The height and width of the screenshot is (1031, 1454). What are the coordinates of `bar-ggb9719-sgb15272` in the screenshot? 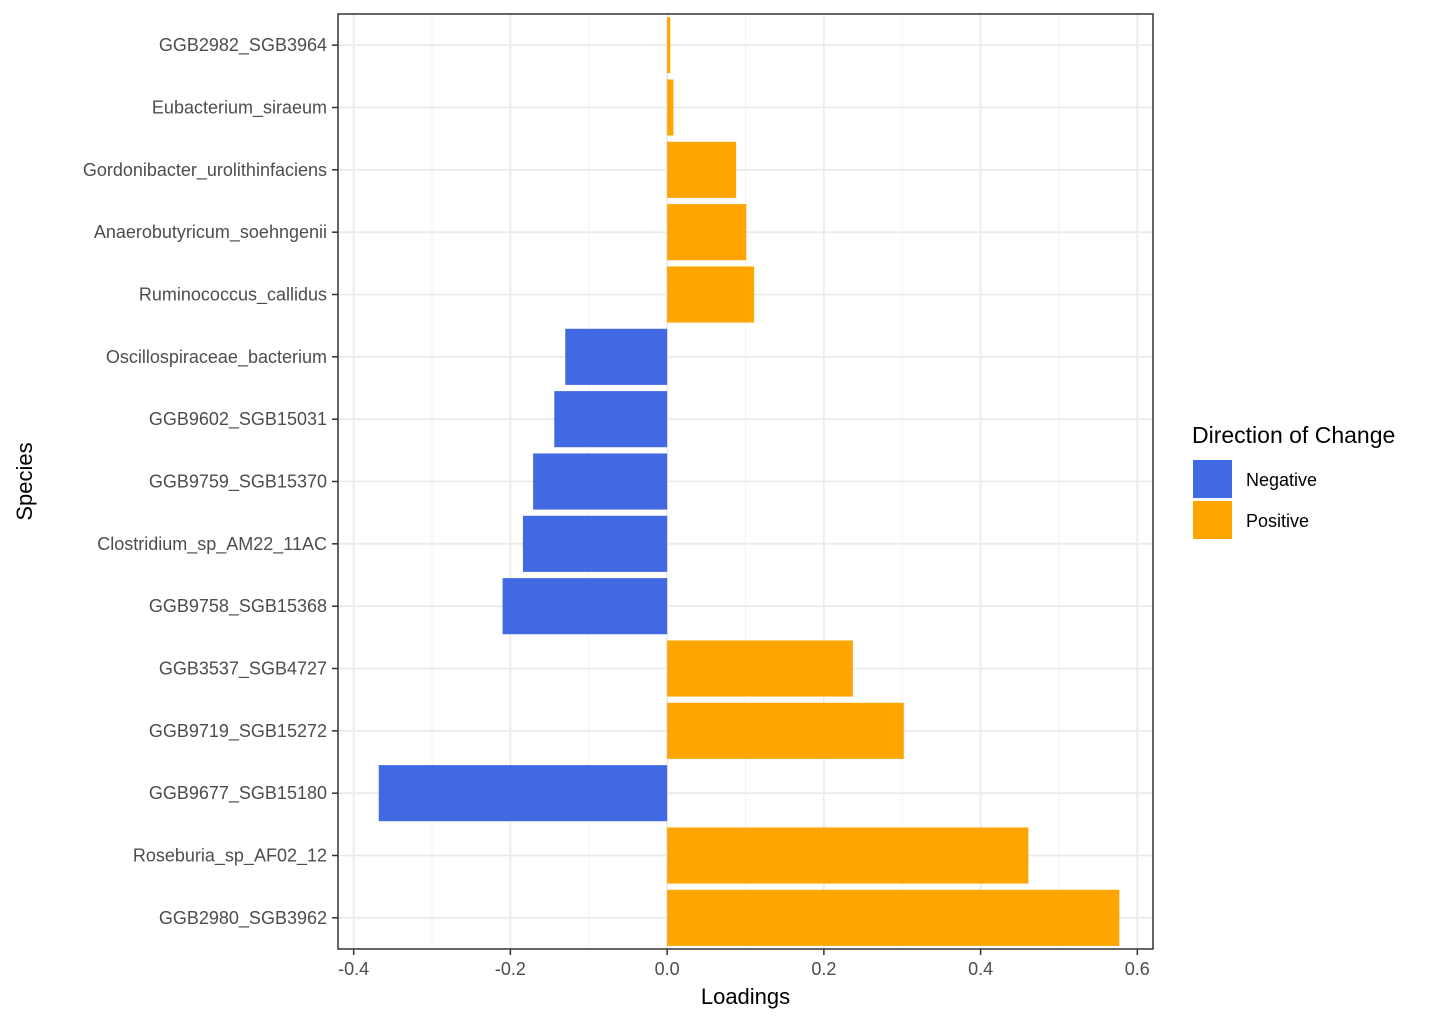 It's located at (785, 730).